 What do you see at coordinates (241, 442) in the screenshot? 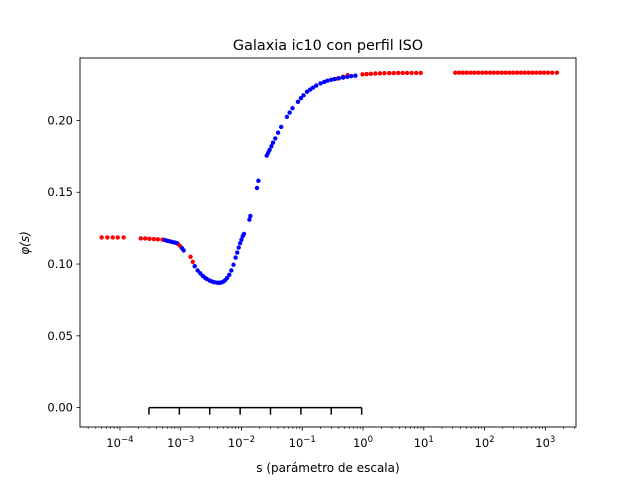
I see `x-tick-label: 10⁻²` at bounding box center [241, 442].